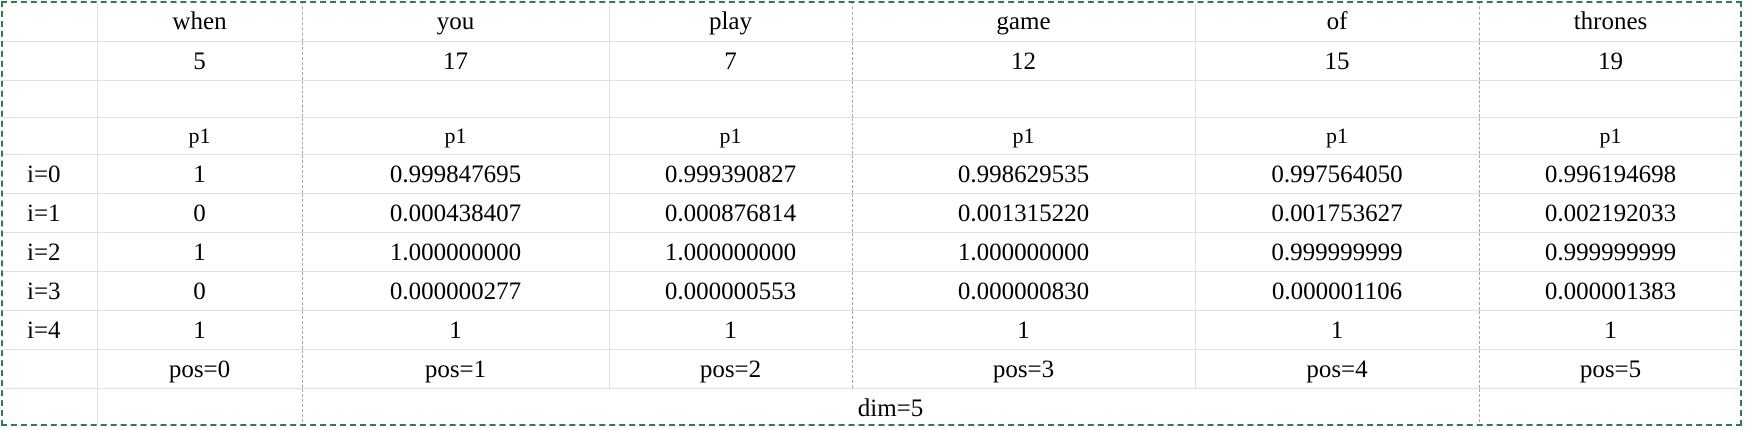 Image resolution: width=1745 pixels, height=430 pixels. Describe the element at coordinates (456, 213) in the screenshot. I see `value-cell: 0.000438407` at that location.